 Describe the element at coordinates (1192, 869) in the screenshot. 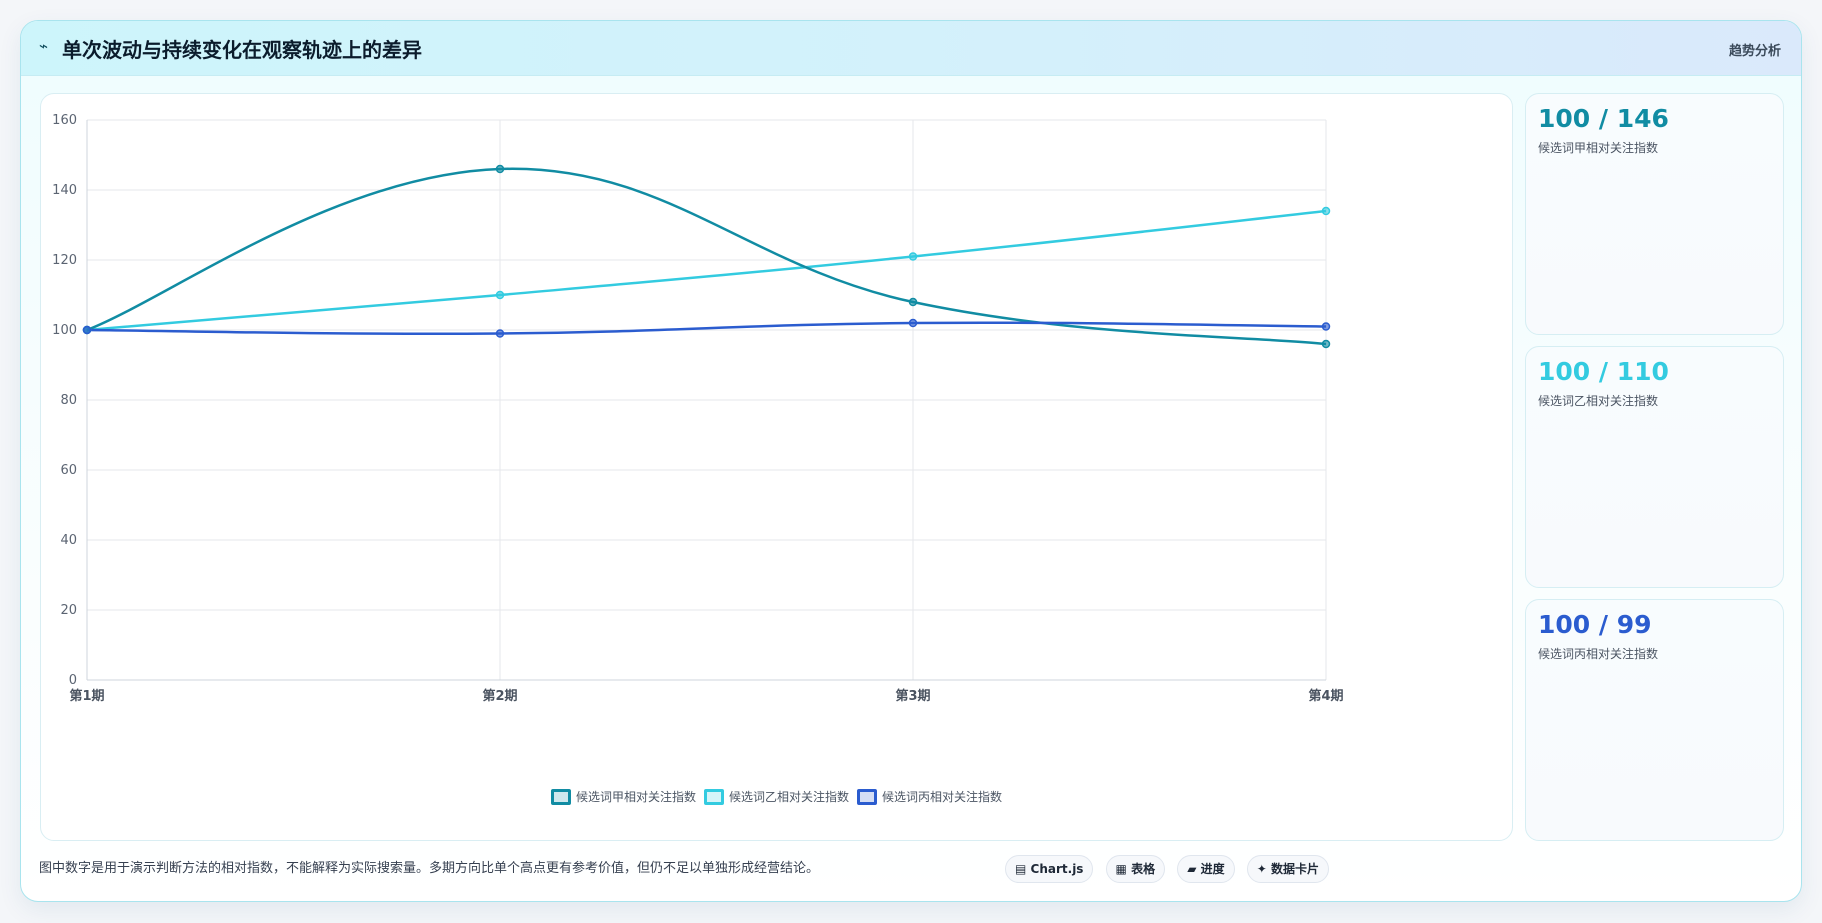

I see `progress-icon: ▰` at that location.